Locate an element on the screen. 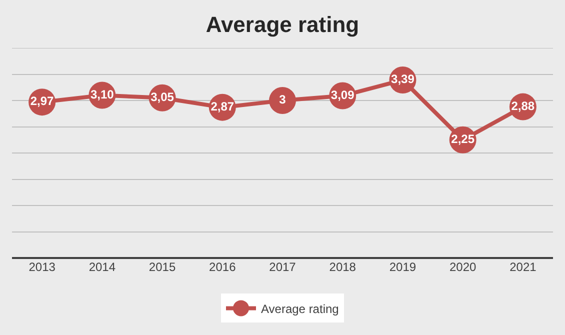 This screenshot has width=565, height=335. x-tick-label: 2013 is located at coordinates (42, 267).